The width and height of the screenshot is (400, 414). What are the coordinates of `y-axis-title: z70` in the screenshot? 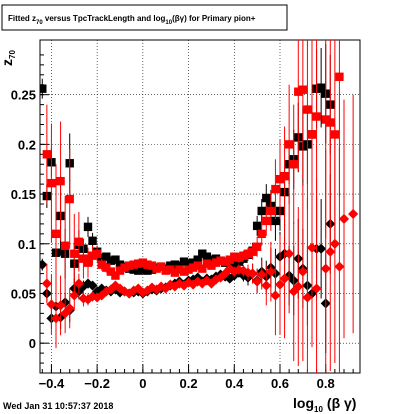 It's located at (8, 58).